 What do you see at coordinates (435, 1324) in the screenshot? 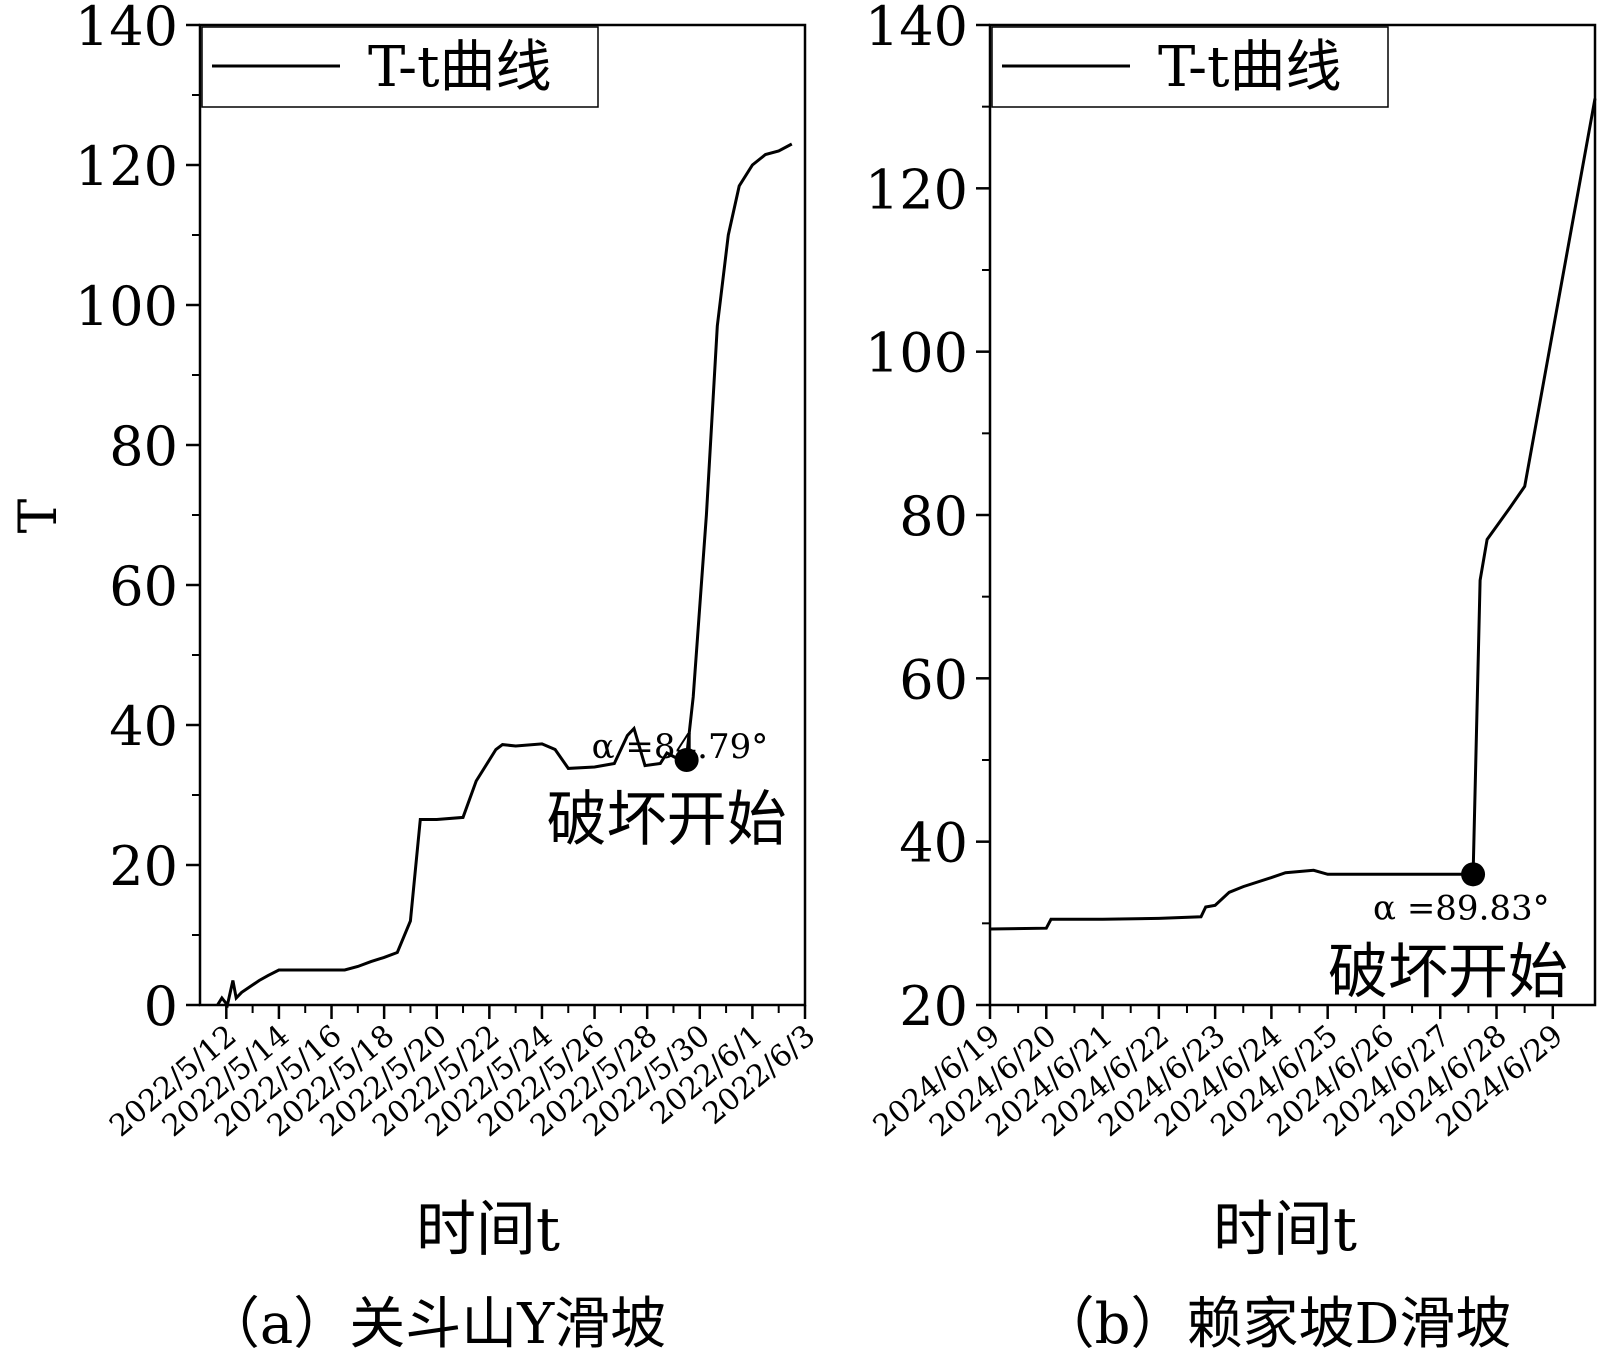
I see `caption-a: （a）关斗山Y滑坡` at bounding box center [435, 1324].